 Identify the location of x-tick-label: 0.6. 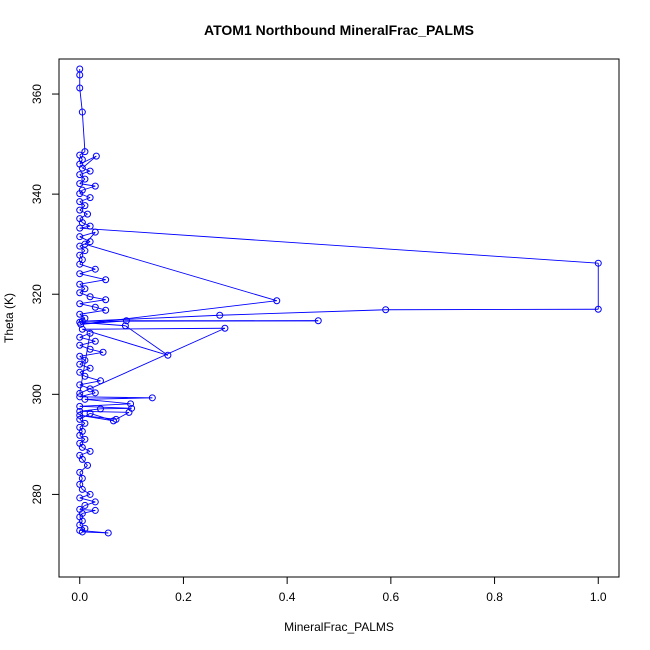
(391, 597).